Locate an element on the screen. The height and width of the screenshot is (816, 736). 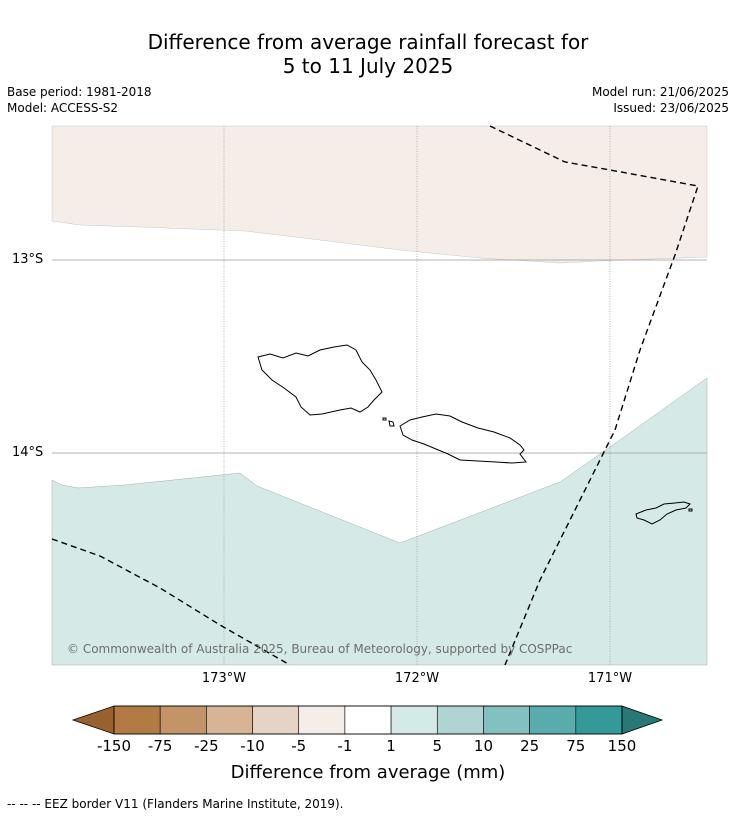
tutuila-island is located at coordinates (663, 513).